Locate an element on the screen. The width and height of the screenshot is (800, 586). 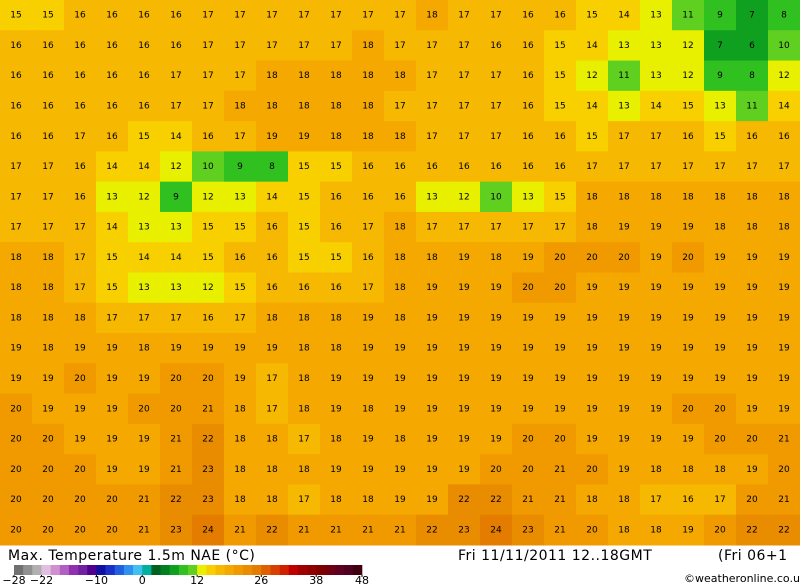
scale-swatch is located at coordinates (119, 570).